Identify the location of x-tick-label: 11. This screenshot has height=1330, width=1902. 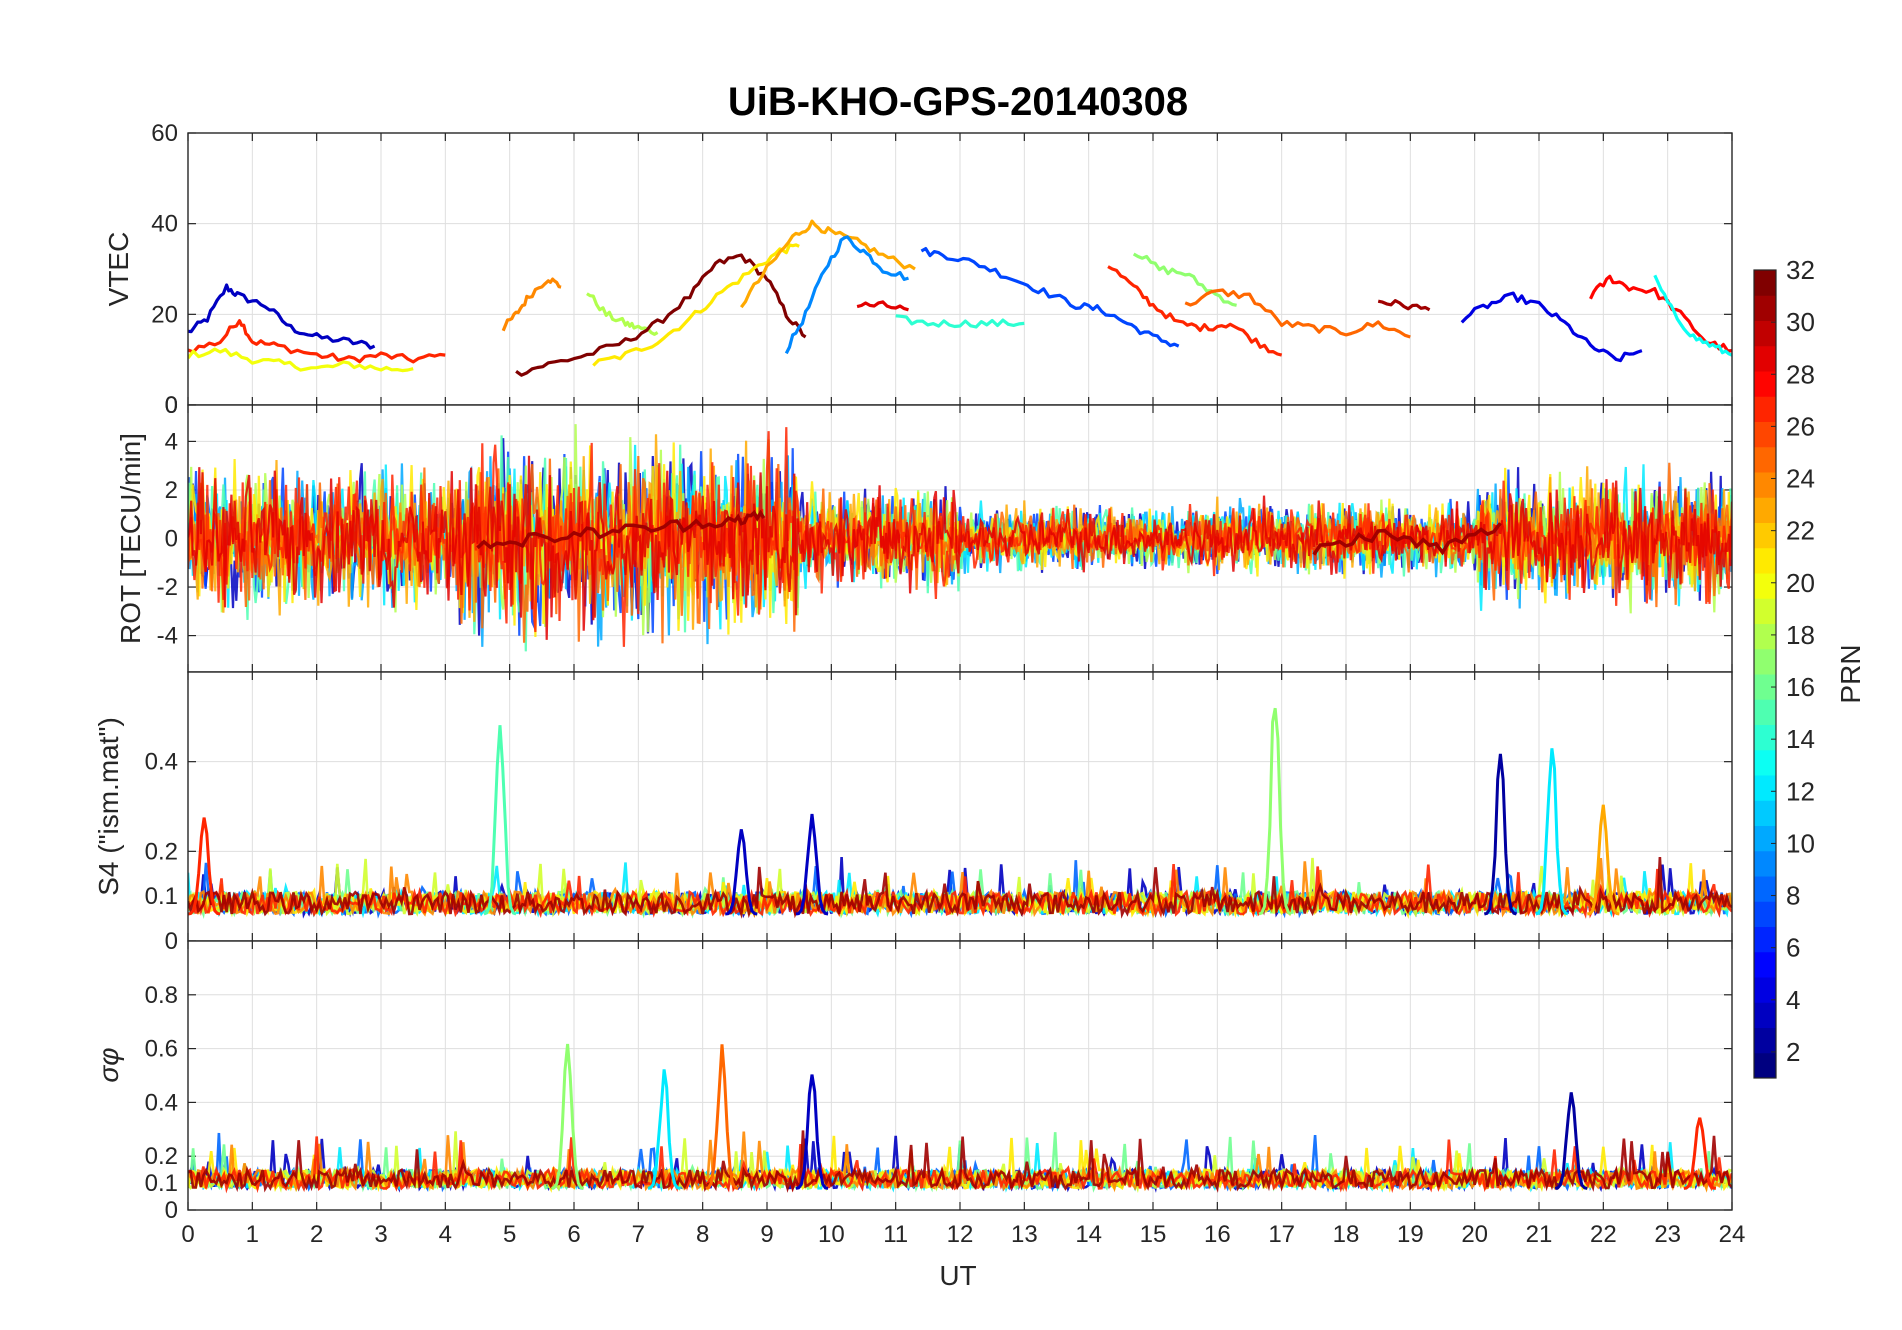
(895, 1234).